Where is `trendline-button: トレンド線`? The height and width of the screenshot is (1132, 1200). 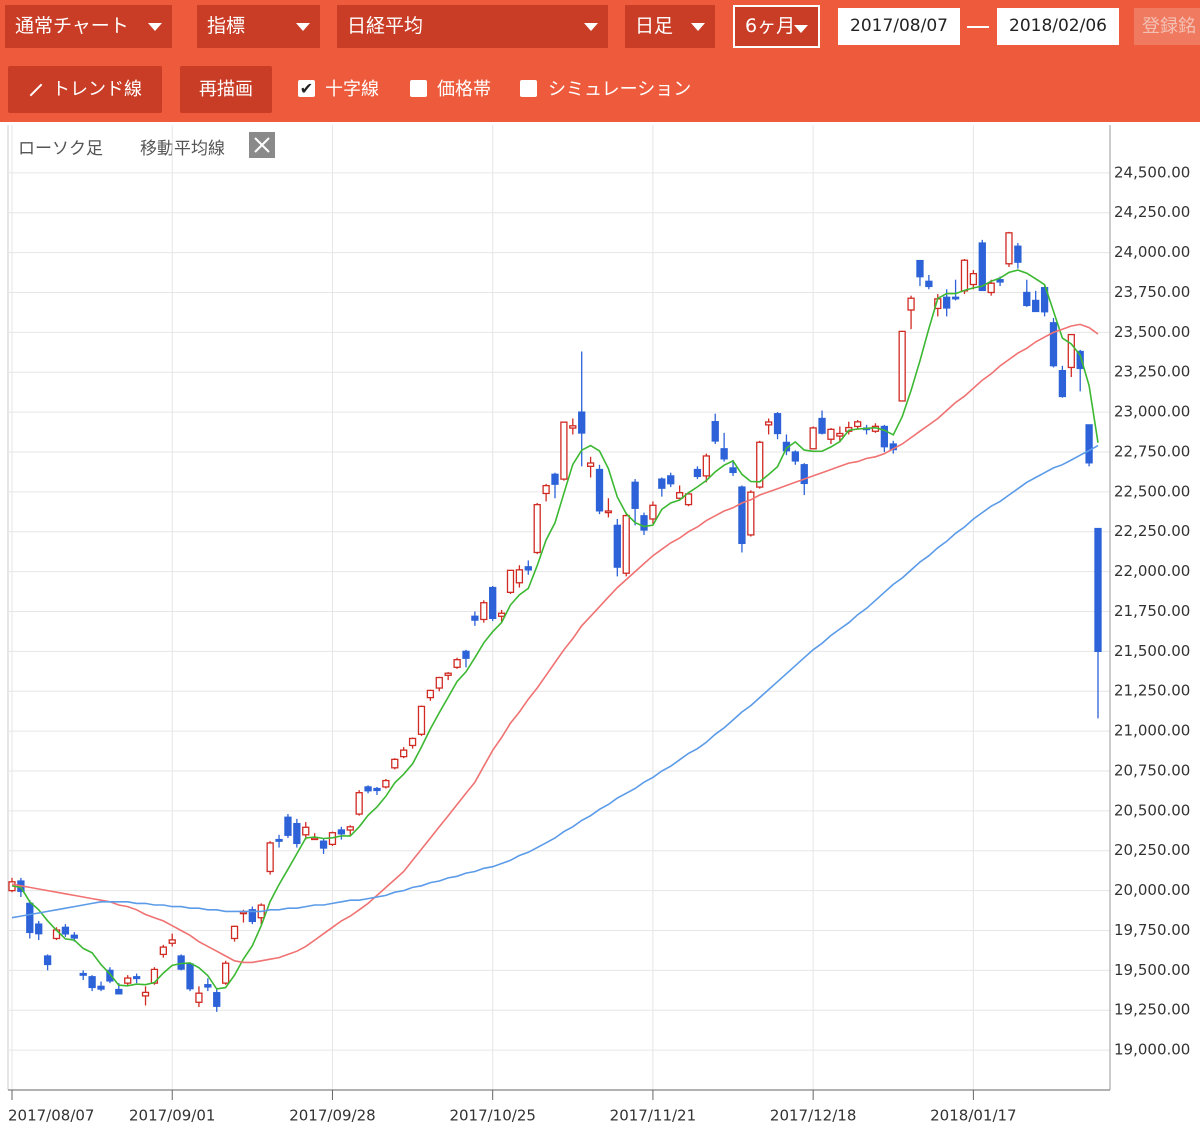 trendline-button: トレンド線 is located at coordinates (85, 89).